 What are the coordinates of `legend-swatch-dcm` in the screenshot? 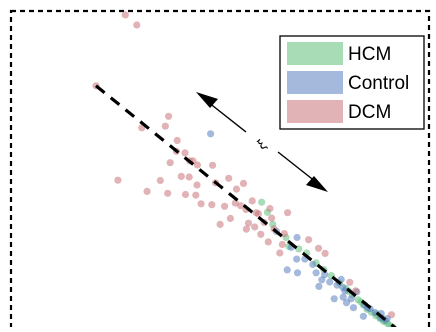 It's located at (315, 111).